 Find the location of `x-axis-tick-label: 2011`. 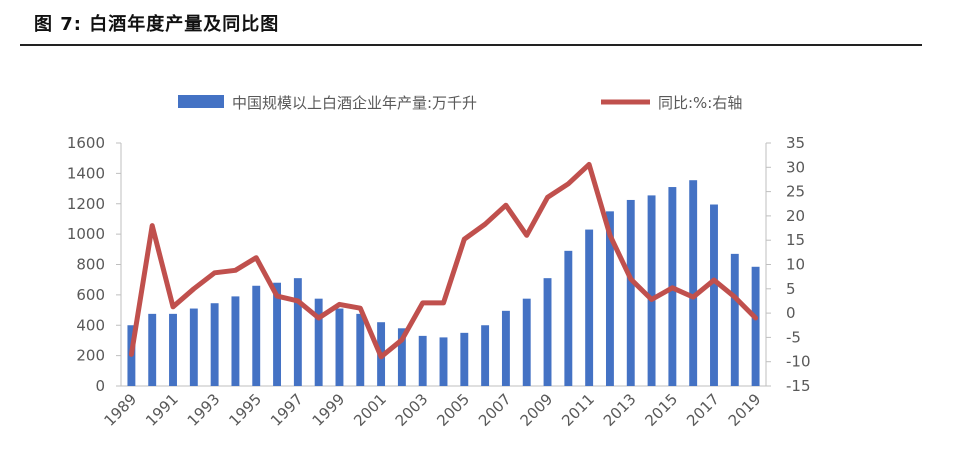

x-axis-tick-label: 2011 is located at coordinates (578, 410).